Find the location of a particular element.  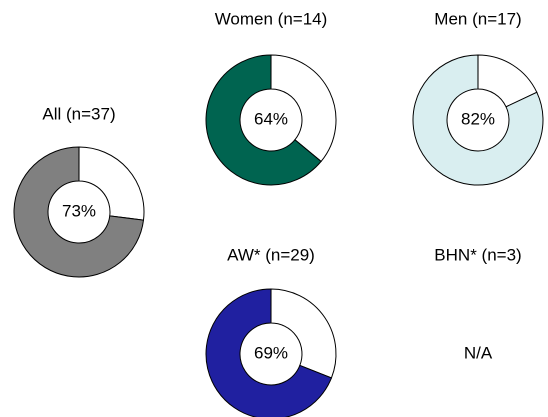

center-label: 82% is located at coordinates (478, 118).